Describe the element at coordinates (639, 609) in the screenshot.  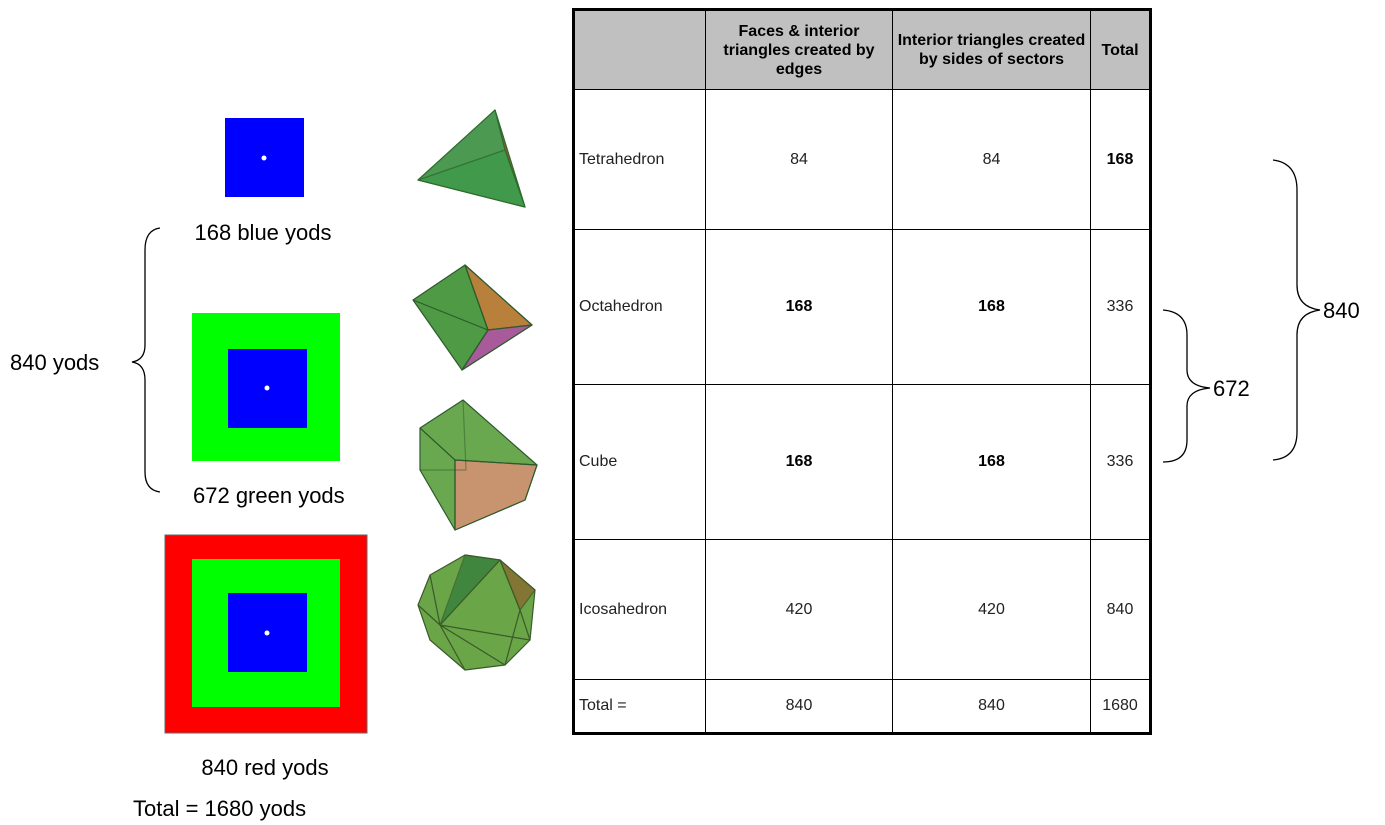
I see `cell: Icosahedron` at that location.